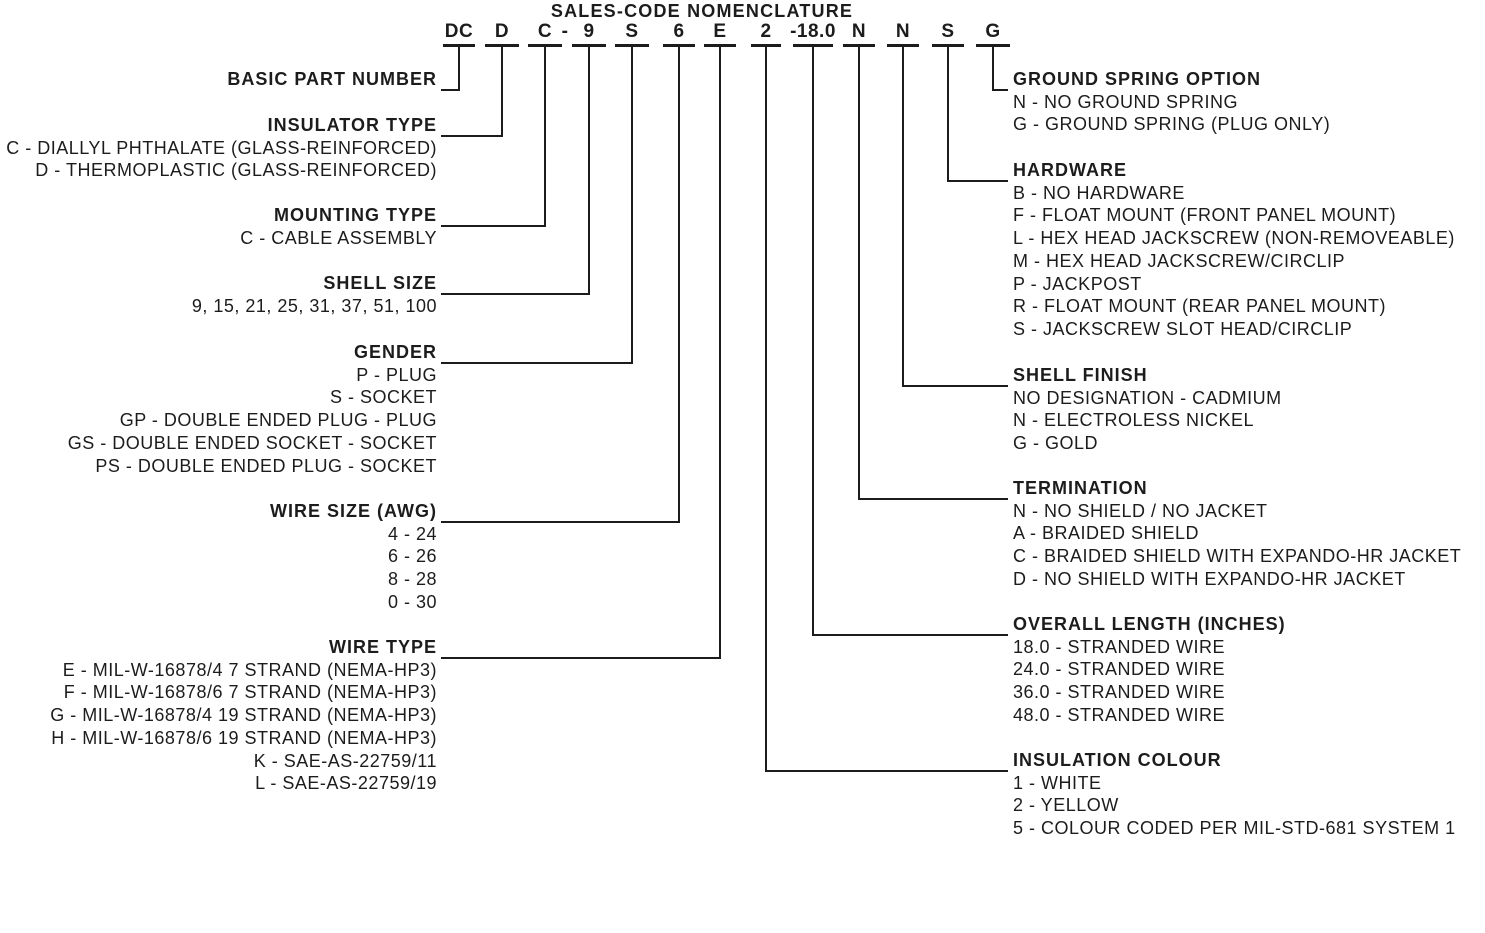 The height and width of the screenshot is (933, 1485). Describe the element at coordinates (1126, 101) in the screenshot. I see `option-item-ground-spring-option: N - NO GROUND SPRING` at that location.